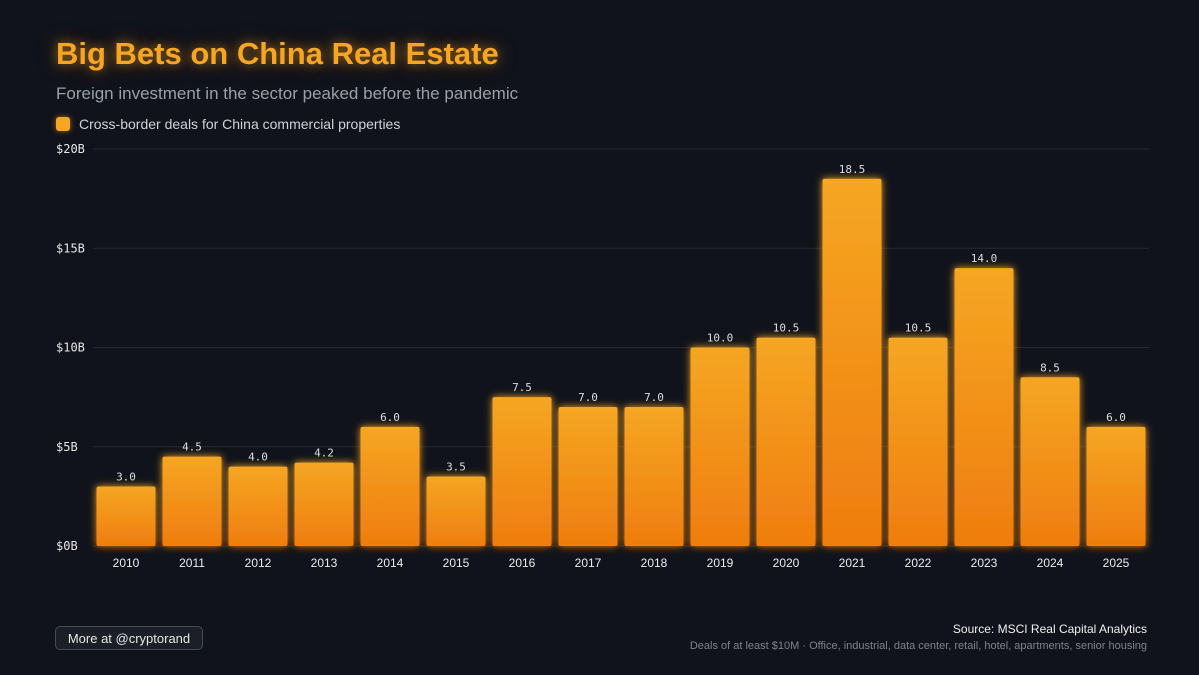  What do you see at coordinates (126, 476) in the screenshot?
I see `data-label: 3.0` at bounding box center [126, 476].